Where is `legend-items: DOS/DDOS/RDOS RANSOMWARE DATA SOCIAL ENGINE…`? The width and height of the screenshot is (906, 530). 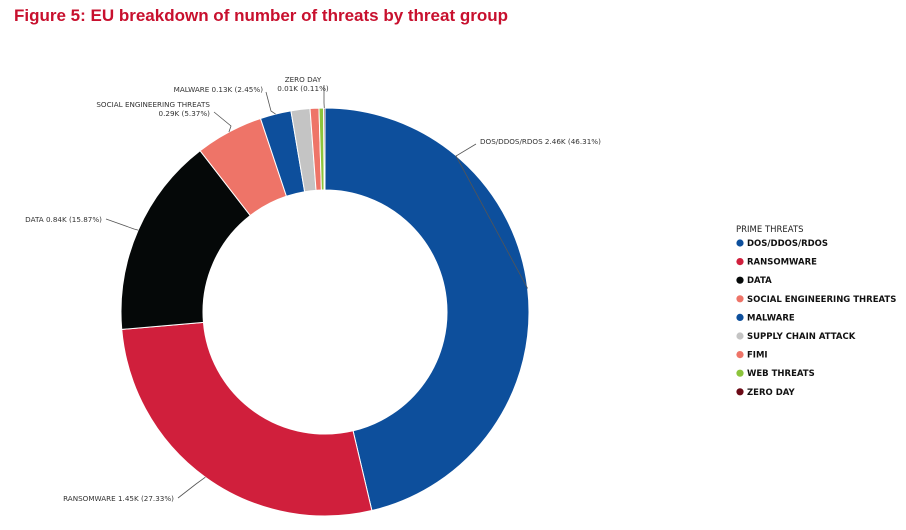 legend-items: DOS/DDOS/RDOS RANSOMWARE DATA SOCIAL ENGINE… is located at coordinates (816, 318).